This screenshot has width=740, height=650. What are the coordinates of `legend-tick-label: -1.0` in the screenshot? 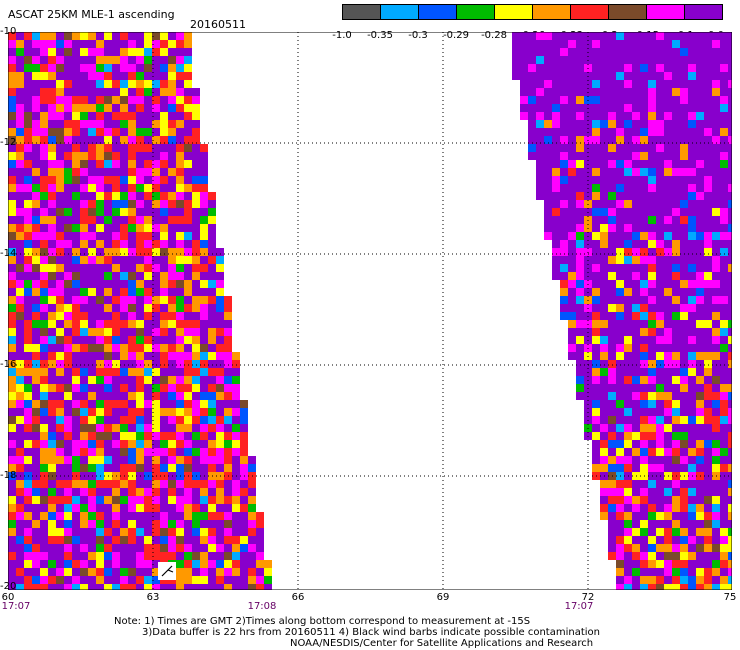 It's located at (342, 35).